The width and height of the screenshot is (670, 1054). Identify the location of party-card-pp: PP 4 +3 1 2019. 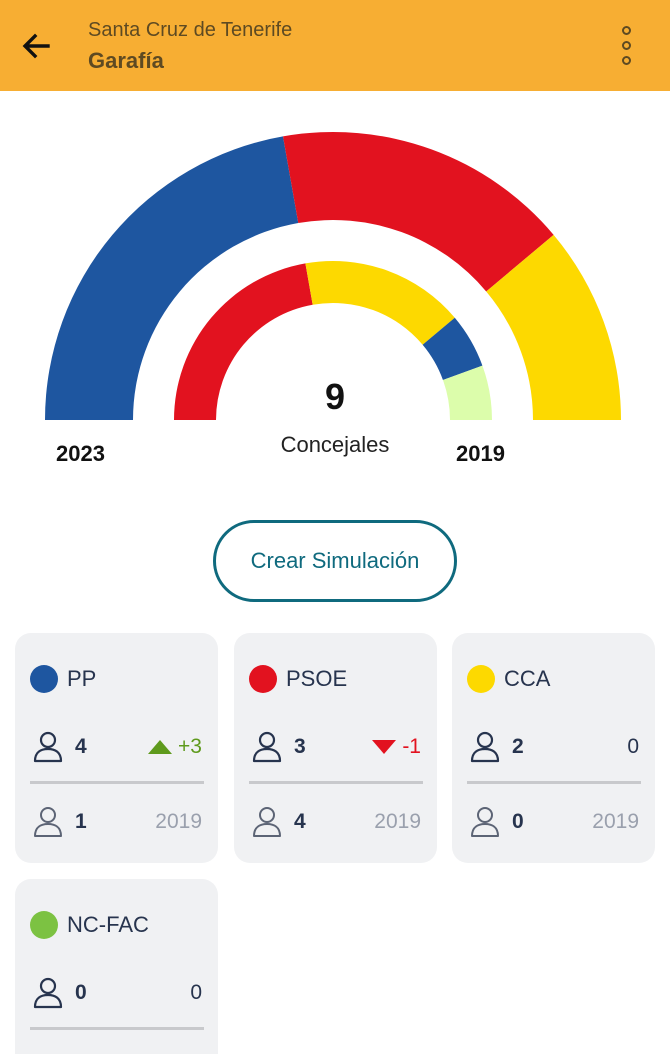
(116, 748).